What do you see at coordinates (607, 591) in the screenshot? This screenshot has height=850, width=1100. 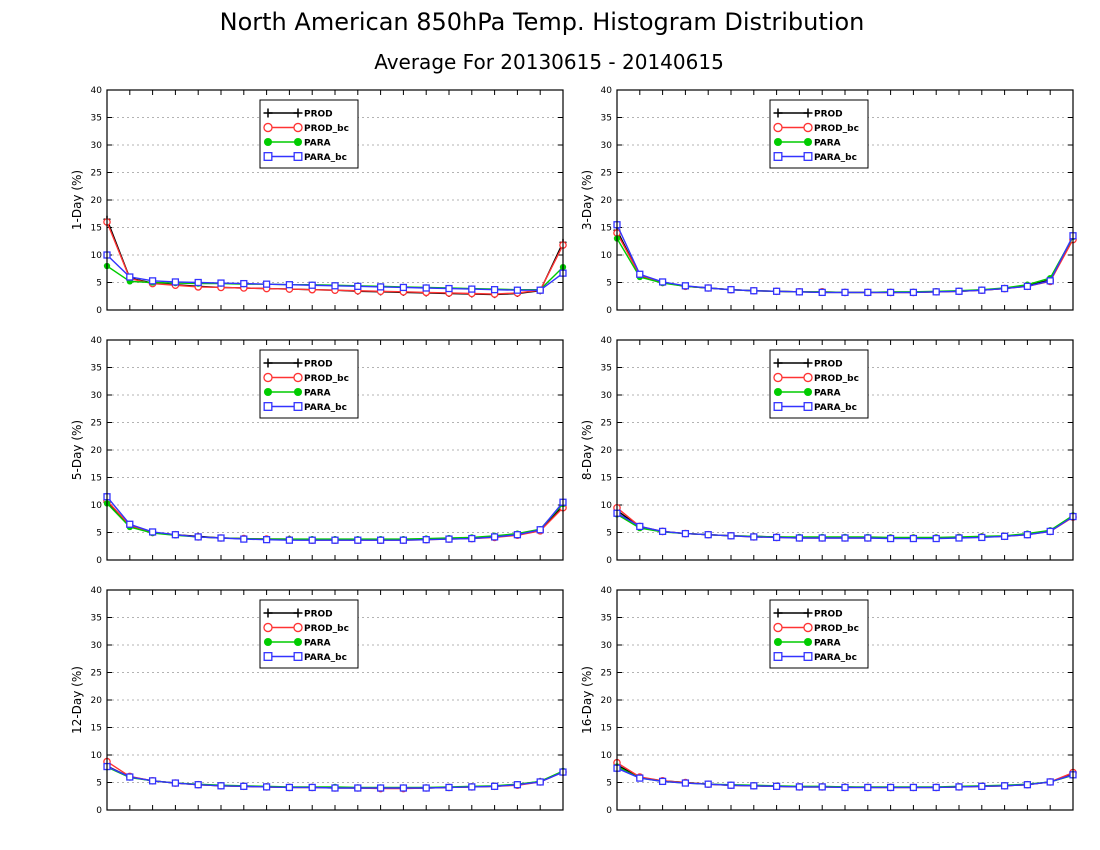 I see `y-tick-label: 40` at bounding box center [607, 591].